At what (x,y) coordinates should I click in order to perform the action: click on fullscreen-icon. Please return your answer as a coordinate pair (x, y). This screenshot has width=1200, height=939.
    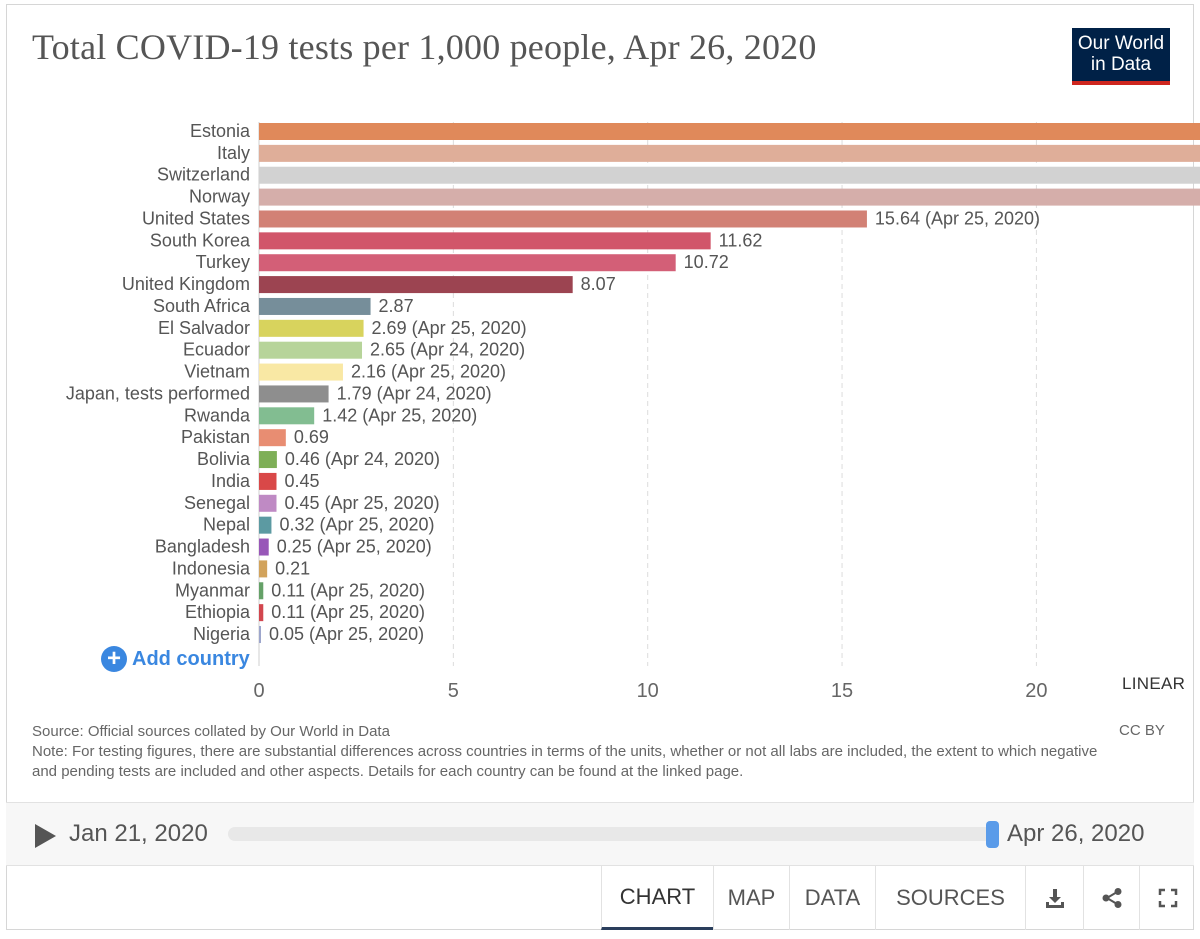
    Looking at the image, I should click on (1167, 898).